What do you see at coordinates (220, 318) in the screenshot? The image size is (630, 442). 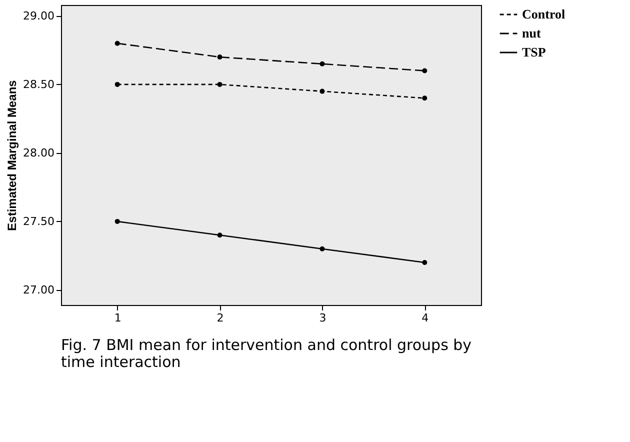 I see `x-tick-label: 2` at bounding box center [220, 318].